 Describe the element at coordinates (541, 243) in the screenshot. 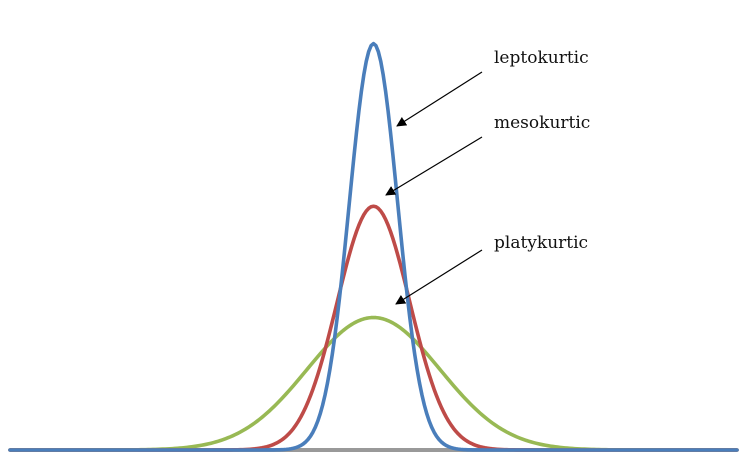

I see `platykurtic-label: platykurtic` at that location.